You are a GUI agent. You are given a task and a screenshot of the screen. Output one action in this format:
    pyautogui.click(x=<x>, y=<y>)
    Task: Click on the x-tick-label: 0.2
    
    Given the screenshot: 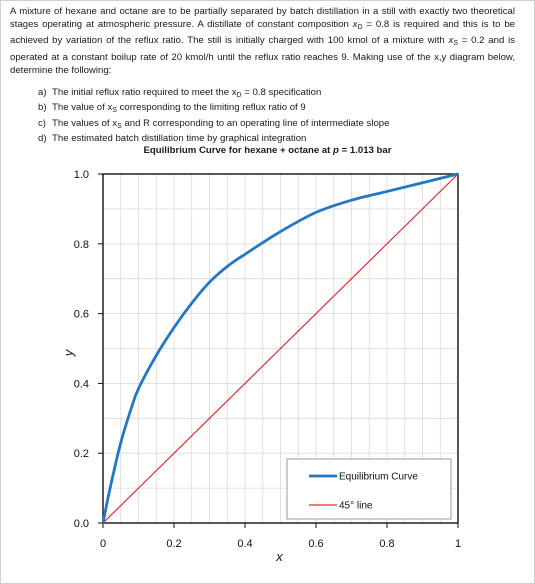 What is the action you would take?
    pyautogui.click(x=173, y=544)
    